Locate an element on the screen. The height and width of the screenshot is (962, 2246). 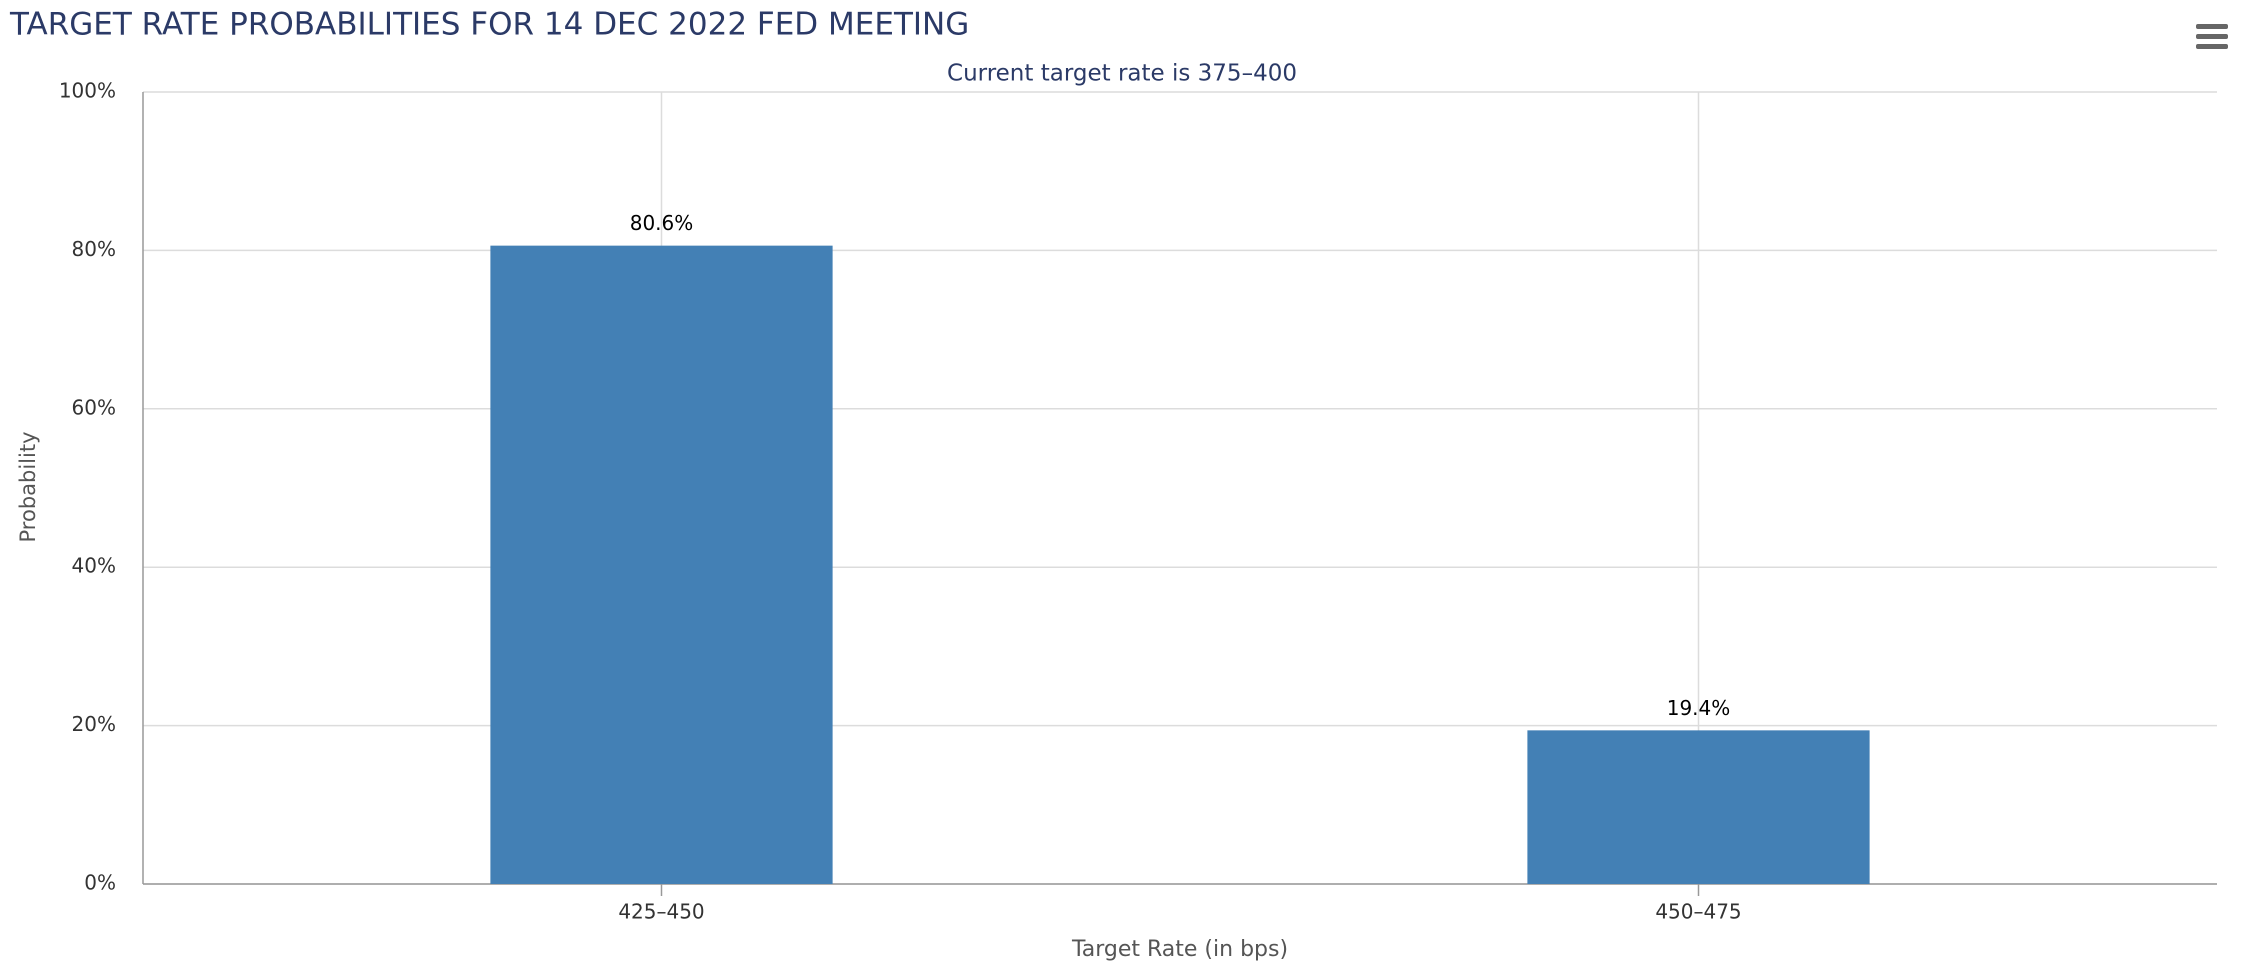
y-tick-label: 100% is located at coordinates (87, 91).